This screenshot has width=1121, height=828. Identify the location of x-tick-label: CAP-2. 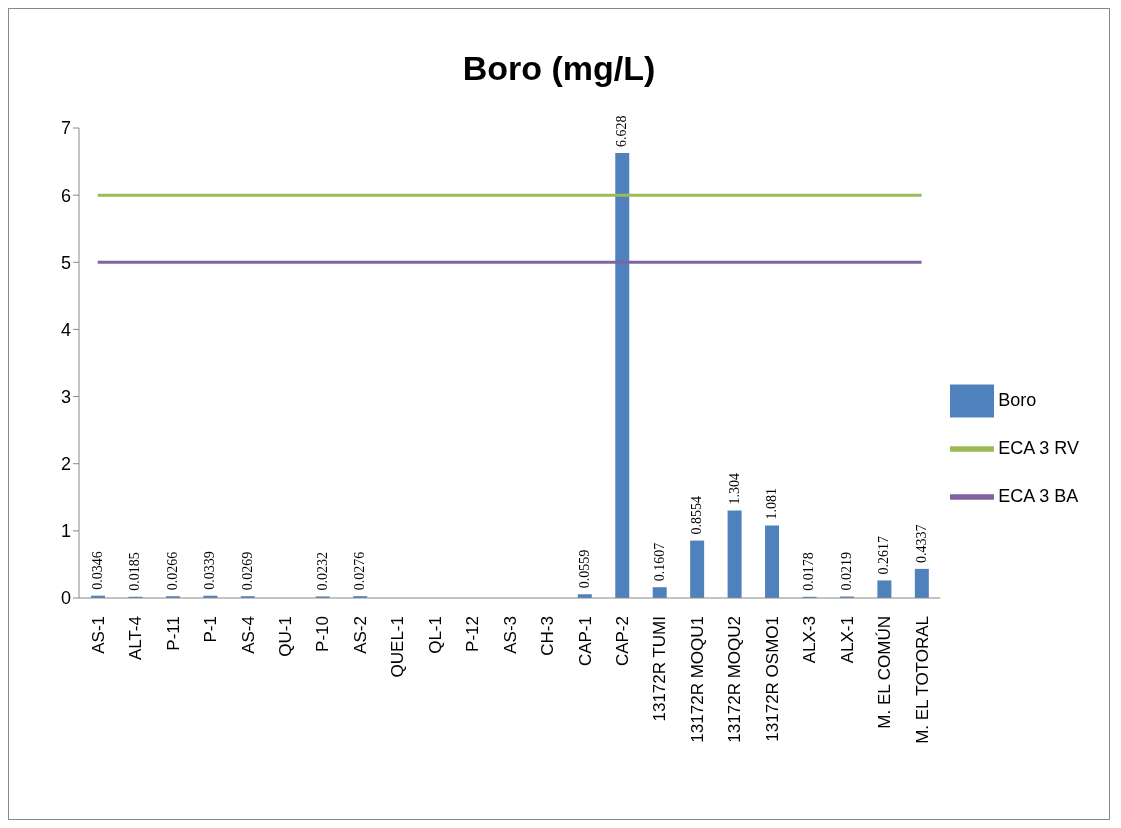
(622, 641).